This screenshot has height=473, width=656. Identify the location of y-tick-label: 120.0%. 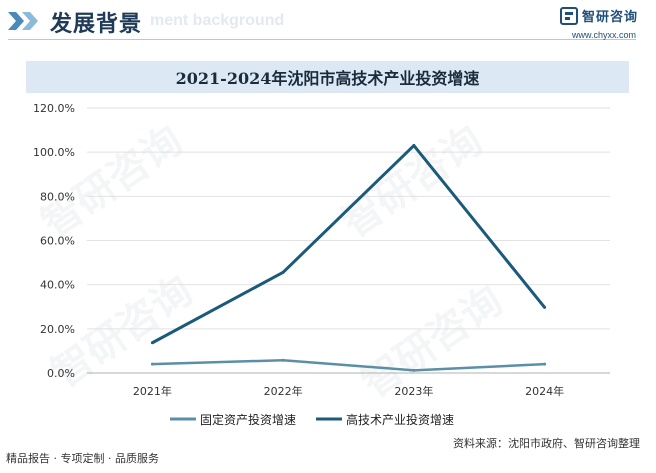
(54, 108).